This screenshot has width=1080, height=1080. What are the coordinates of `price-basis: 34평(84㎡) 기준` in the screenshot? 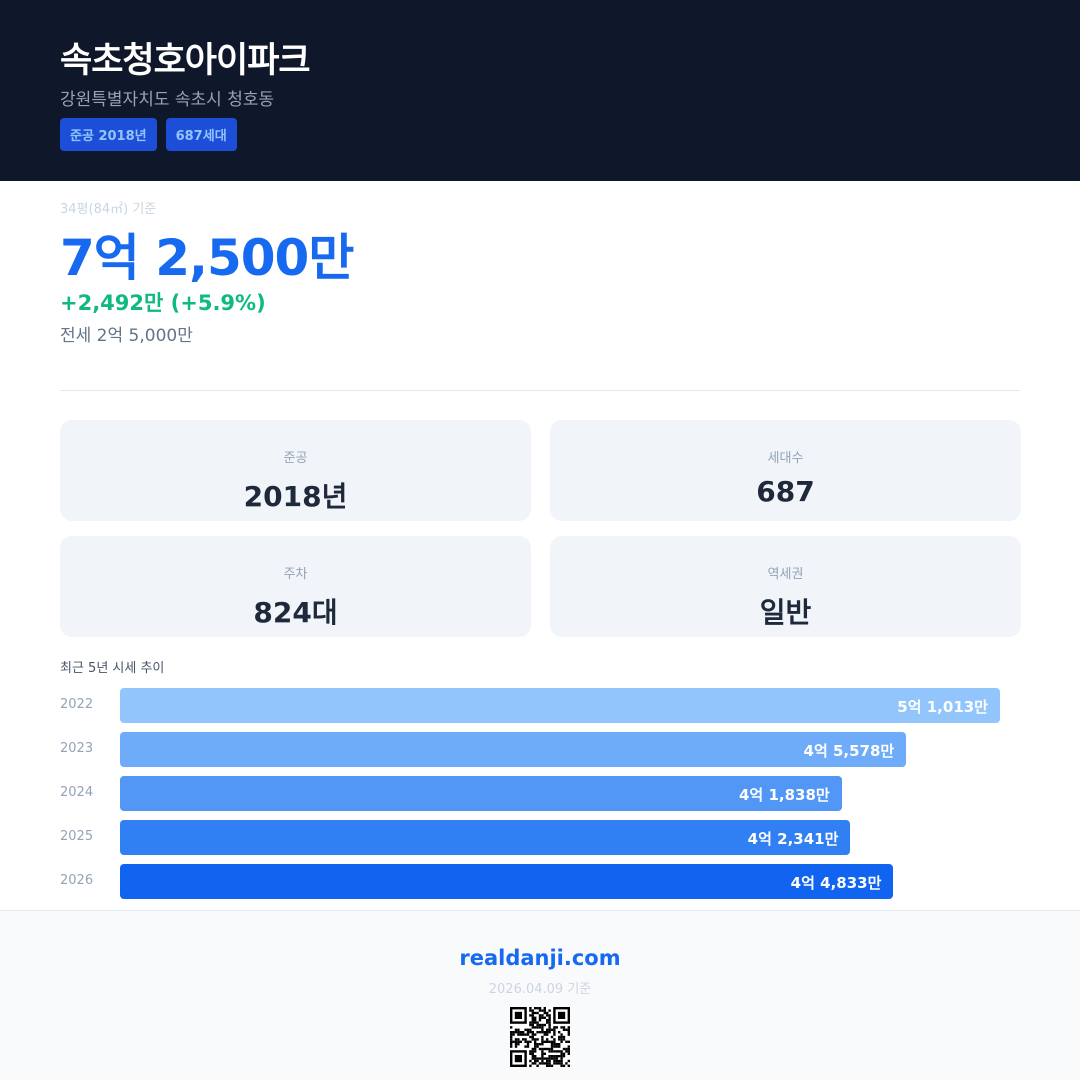 It's located at (108, 209).